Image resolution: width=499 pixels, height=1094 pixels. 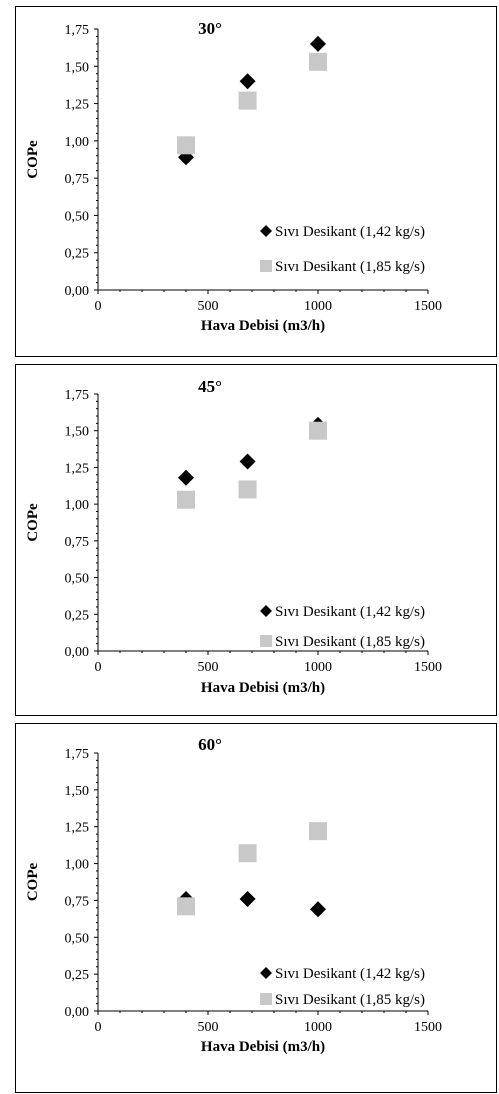 What do you see at coordinates (210, 386) in the screenshot?
I see `chart-title: 45°` at bounding box center [210, 386].